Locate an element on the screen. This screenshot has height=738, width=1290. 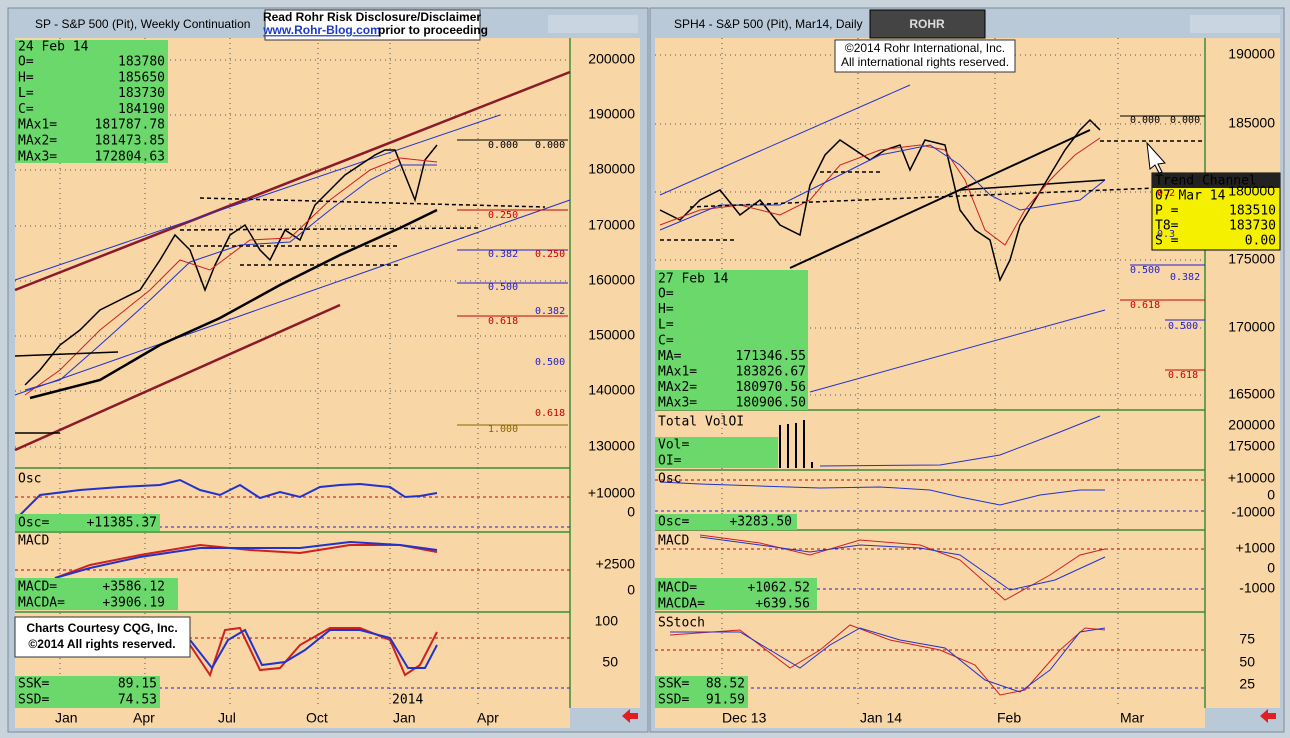
row-label: H= is located at coordinates (666, 309).